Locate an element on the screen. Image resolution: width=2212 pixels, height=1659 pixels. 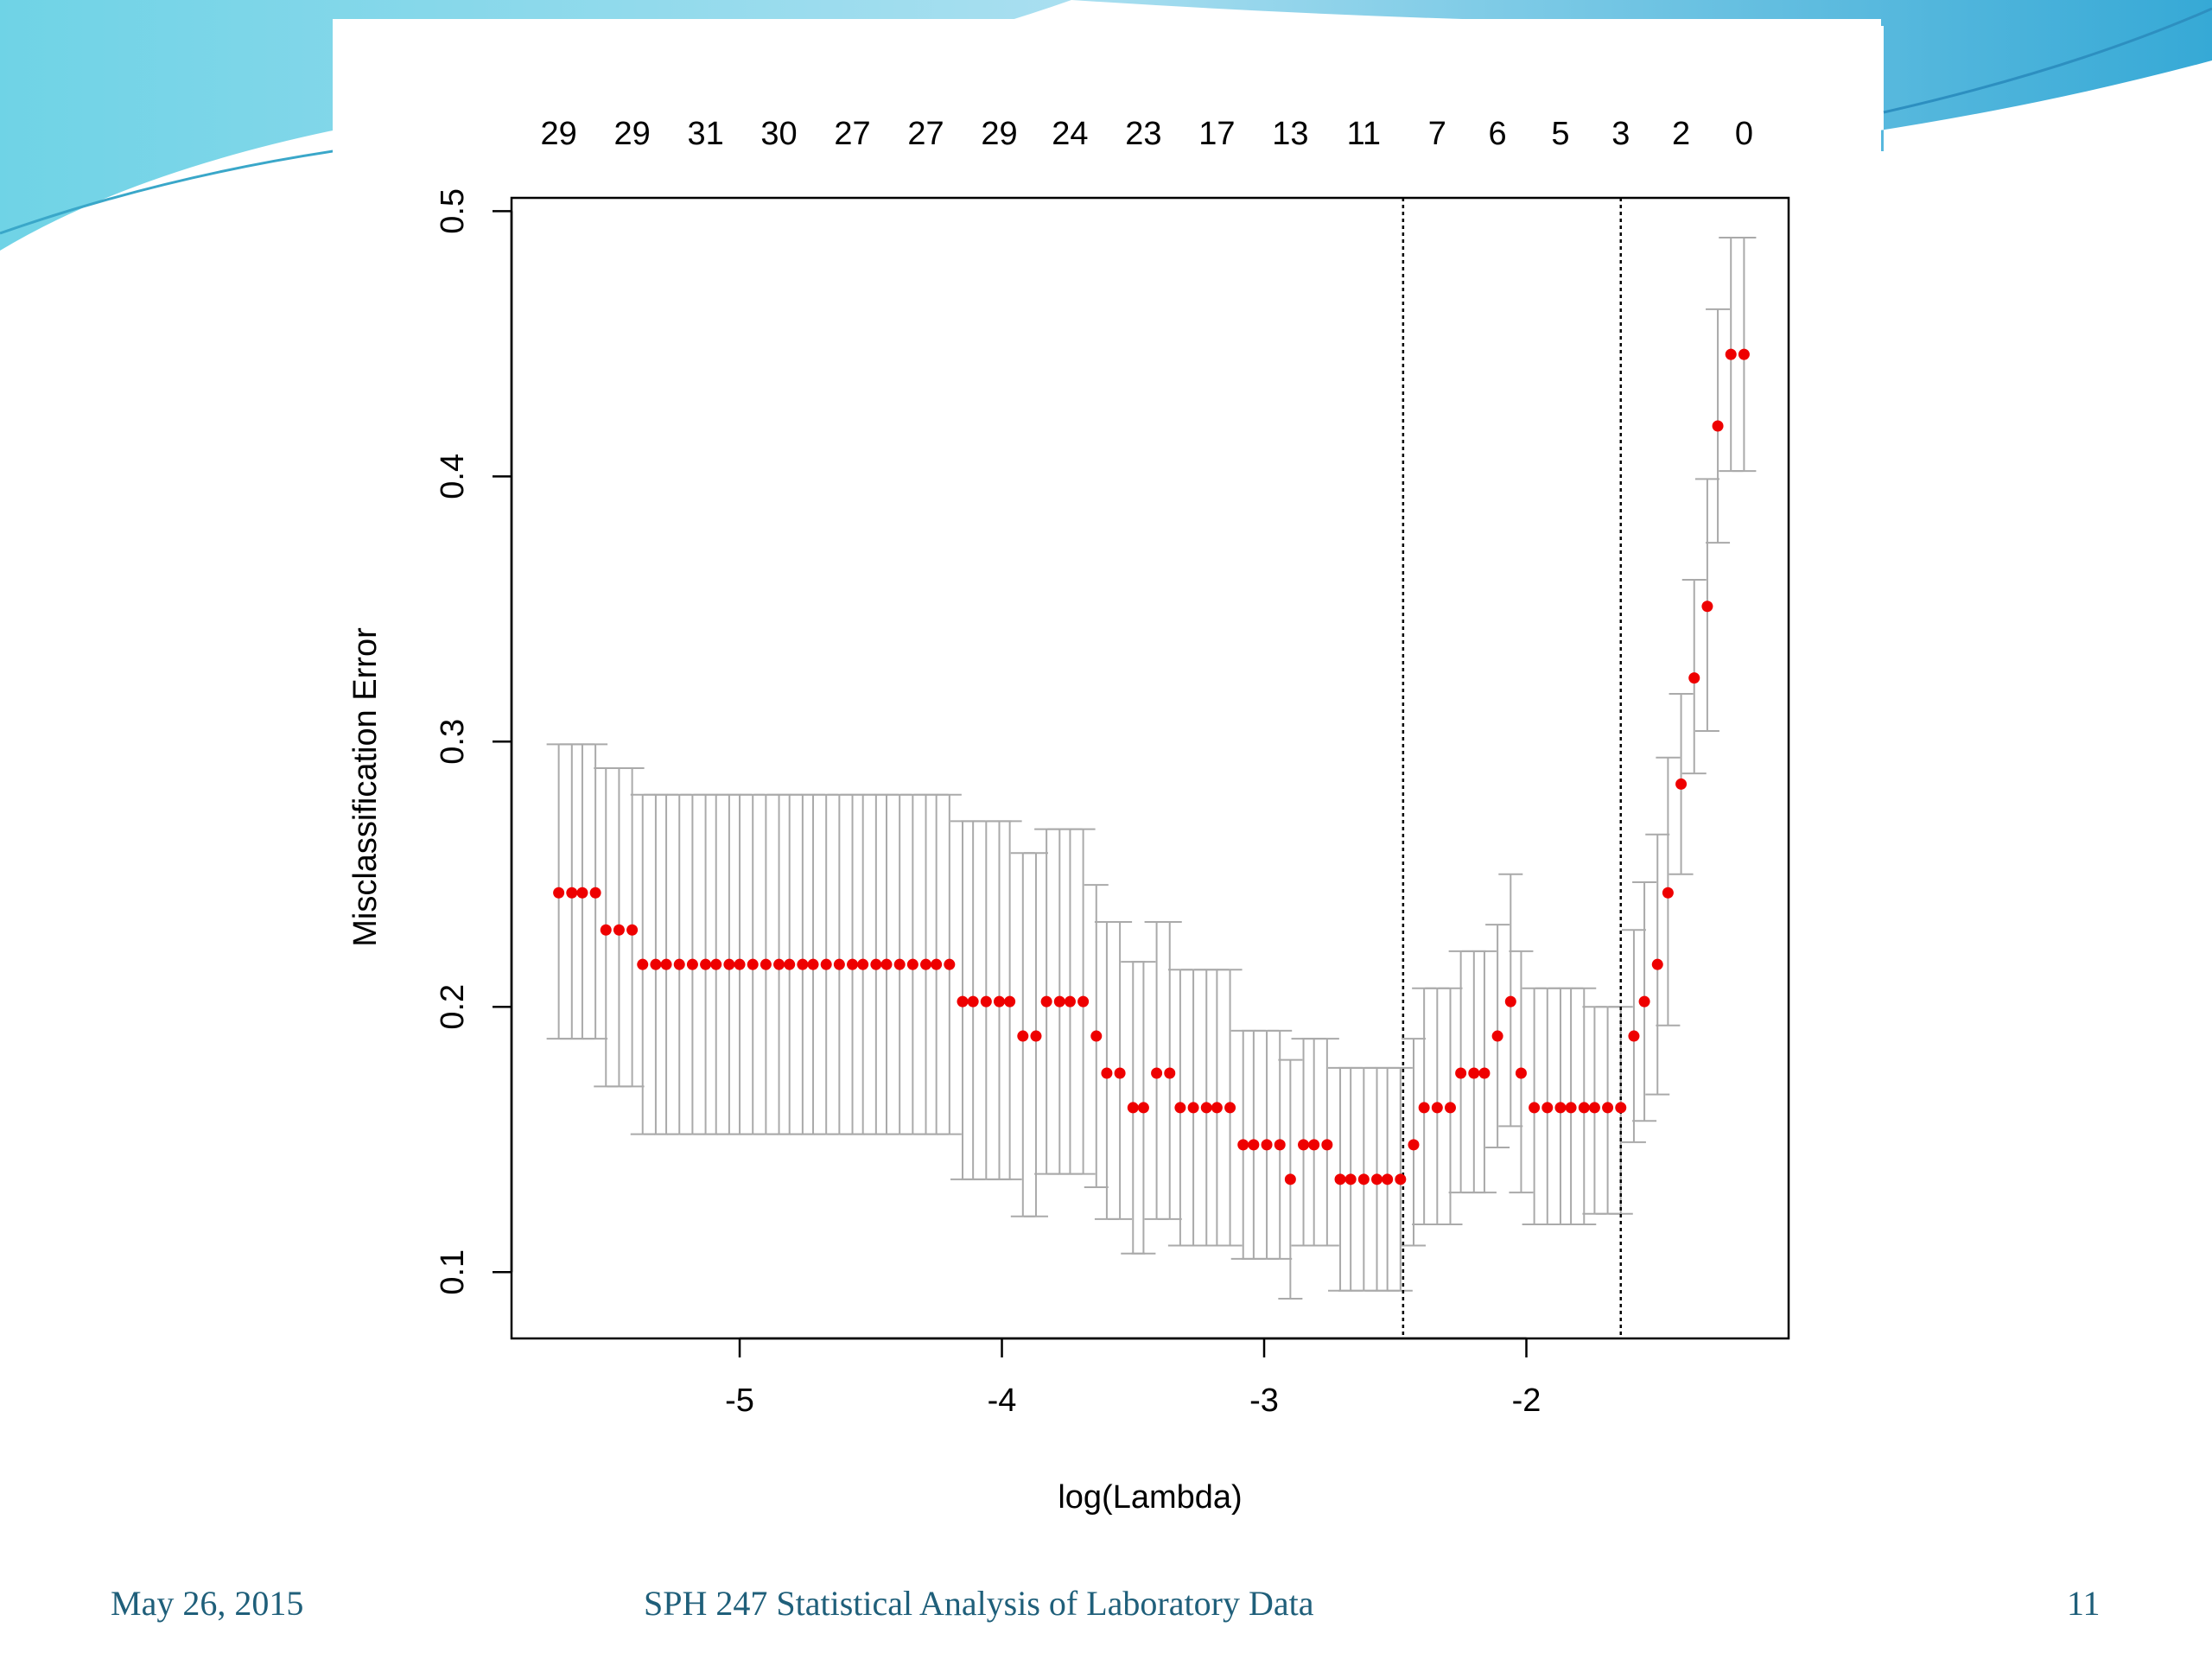
x-axis-title: log(Lambda) is located at coordinates (1150, 1497).